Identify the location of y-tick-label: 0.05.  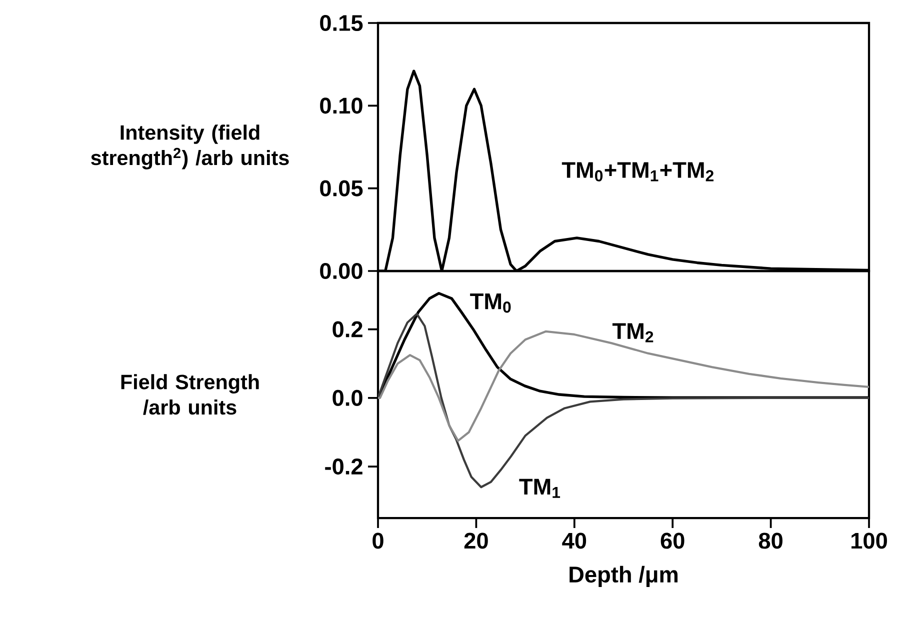
(341, 188).